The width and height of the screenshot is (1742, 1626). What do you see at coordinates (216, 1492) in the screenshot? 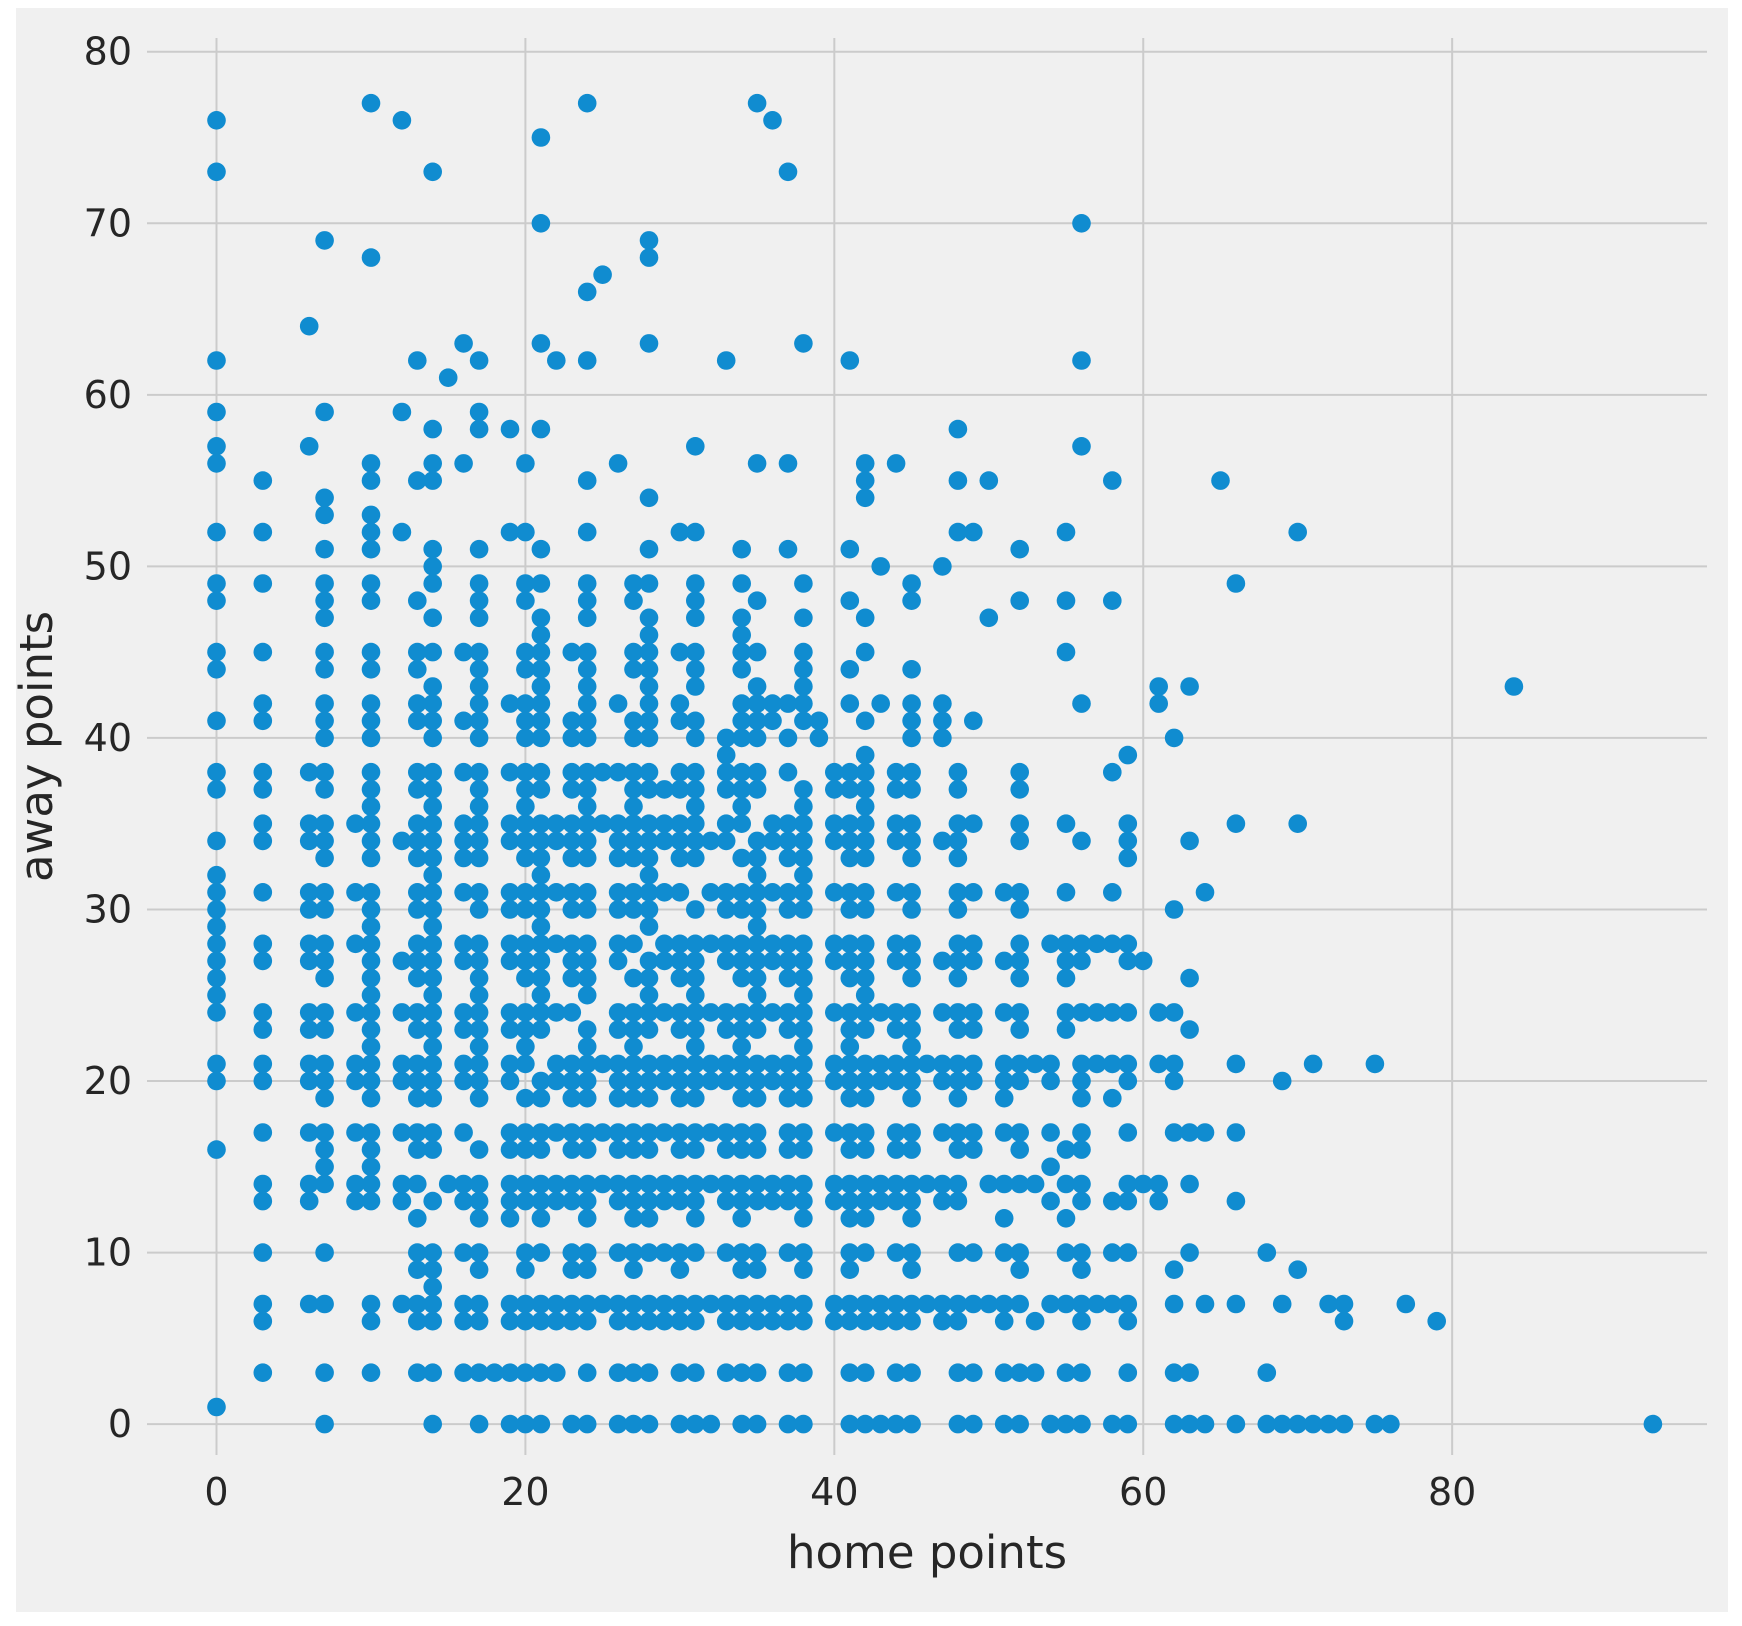
I see `x-tick-label: 0` at bounding box center [216, 1492].